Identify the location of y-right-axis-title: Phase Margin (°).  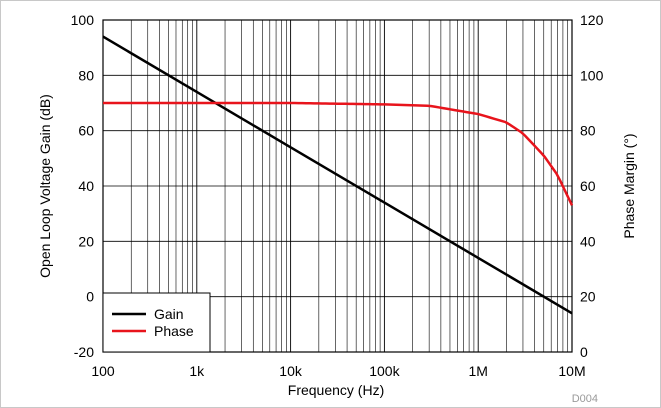
(629, 185).